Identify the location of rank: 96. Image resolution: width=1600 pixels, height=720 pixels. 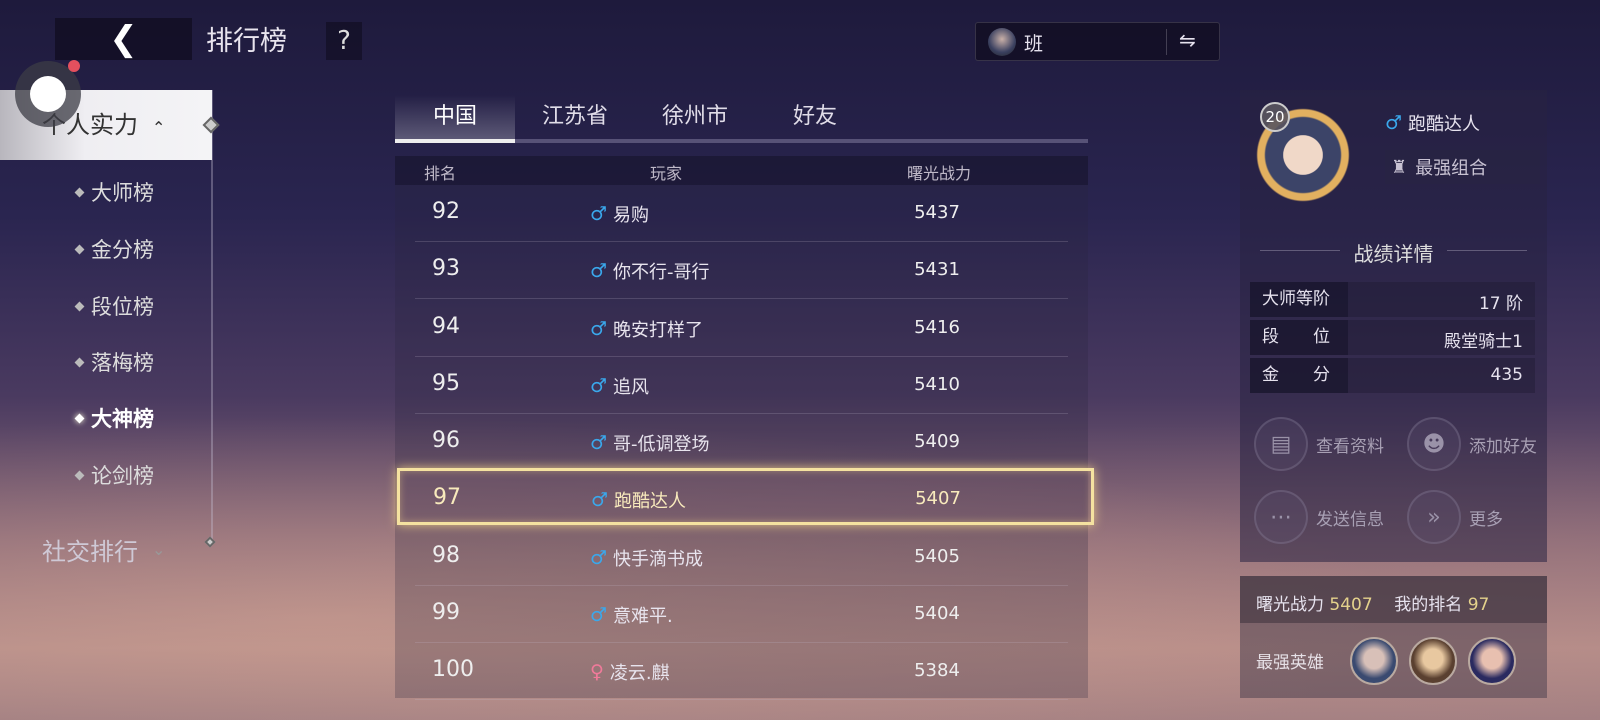
(446, 441).